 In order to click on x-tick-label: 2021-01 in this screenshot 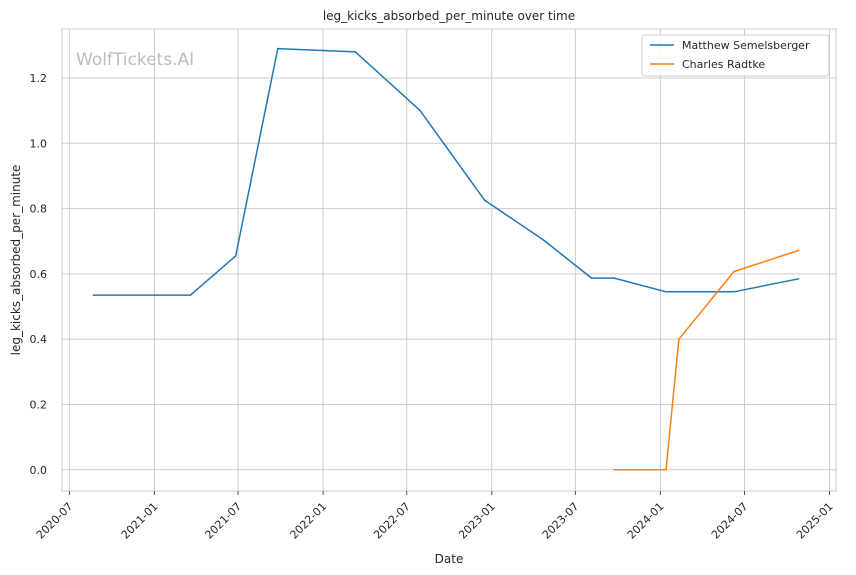, I will do `click(140, 521)`.